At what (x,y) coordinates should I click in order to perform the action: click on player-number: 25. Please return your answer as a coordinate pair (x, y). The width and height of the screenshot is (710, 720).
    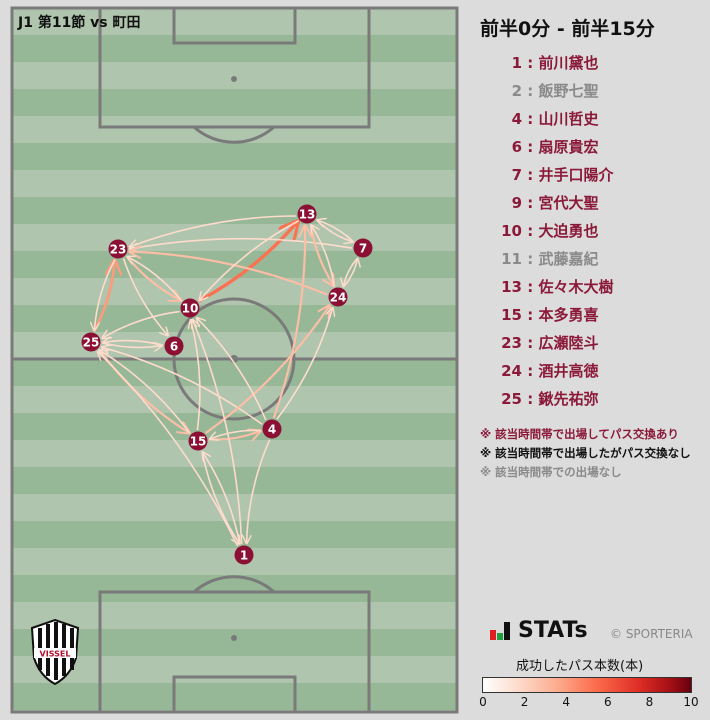
    Looking at the image, I should click on (511, 399).